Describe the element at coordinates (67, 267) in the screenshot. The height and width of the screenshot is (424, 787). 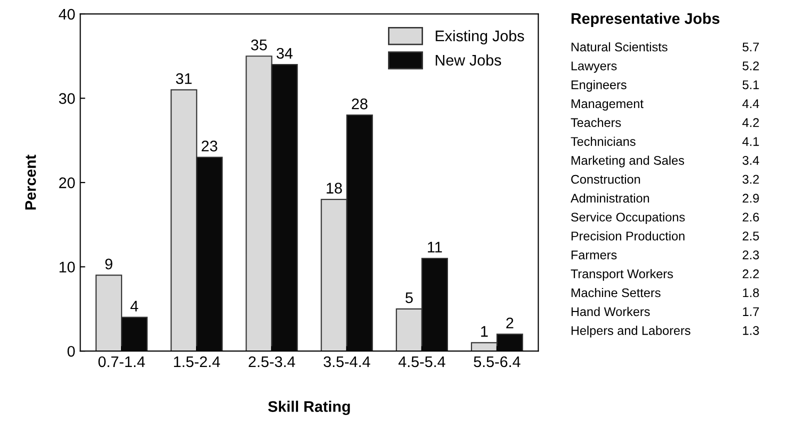
I see `y-tick-label: 10` at that location.